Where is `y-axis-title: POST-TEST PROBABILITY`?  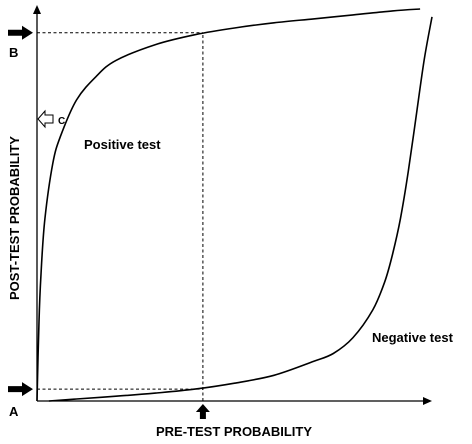 y-axis-title: POST-TEST PROBABILITY is located at coordinates (14, 218).